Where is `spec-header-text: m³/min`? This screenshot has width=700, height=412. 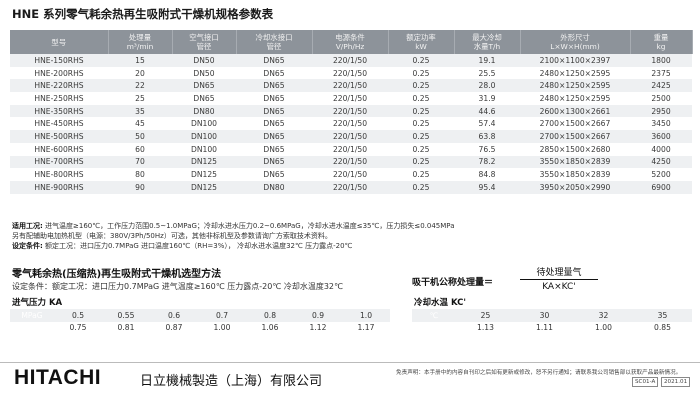
spec-header-text: m³/min is located at coordinates (140, 46).